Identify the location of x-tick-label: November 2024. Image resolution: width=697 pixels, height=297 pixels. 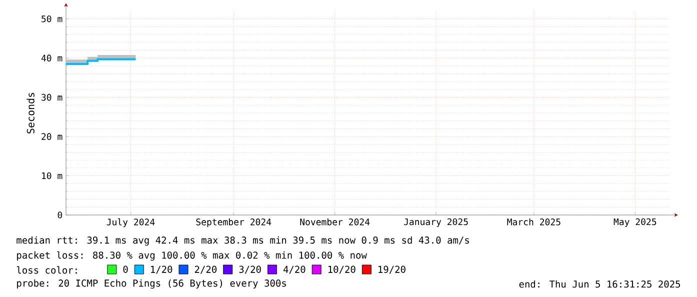
(335, 222).